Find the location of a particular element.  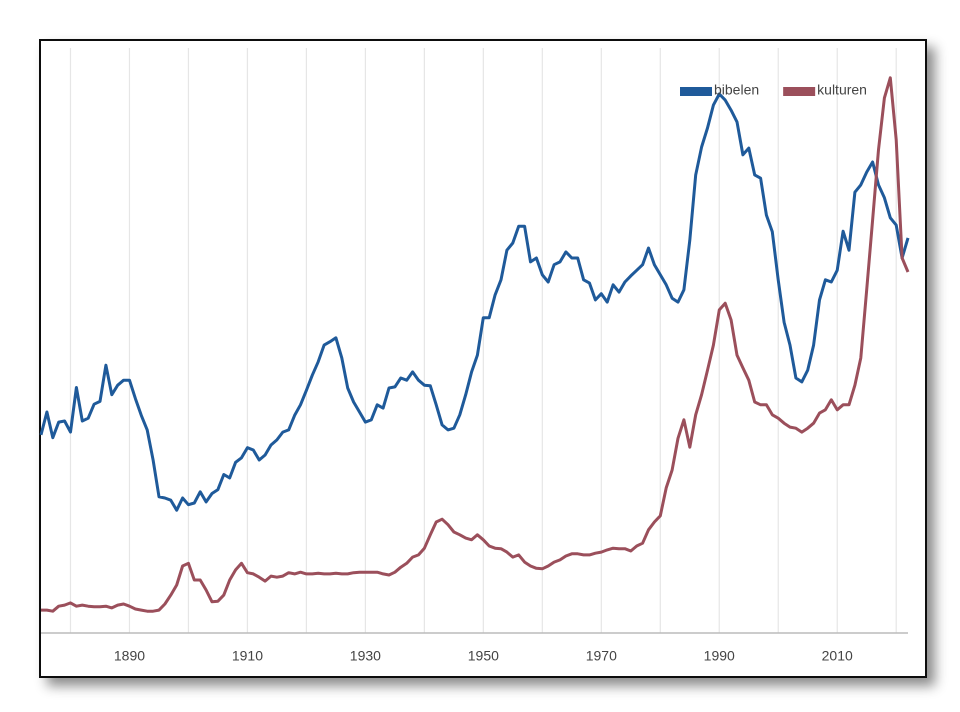

x-tick-label: 1910 is located at coordinates (247, 656).